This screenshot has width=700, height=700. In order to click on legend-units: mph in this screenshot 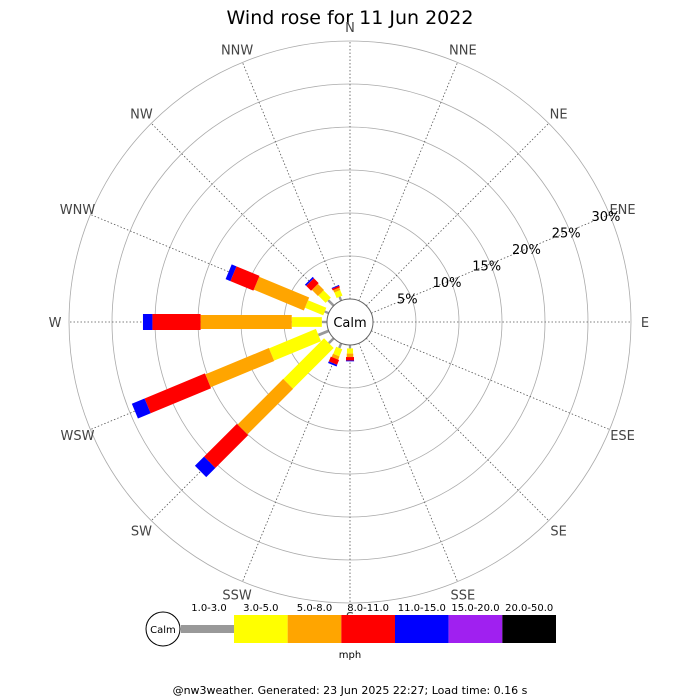, I will do `click(350, 655)`.